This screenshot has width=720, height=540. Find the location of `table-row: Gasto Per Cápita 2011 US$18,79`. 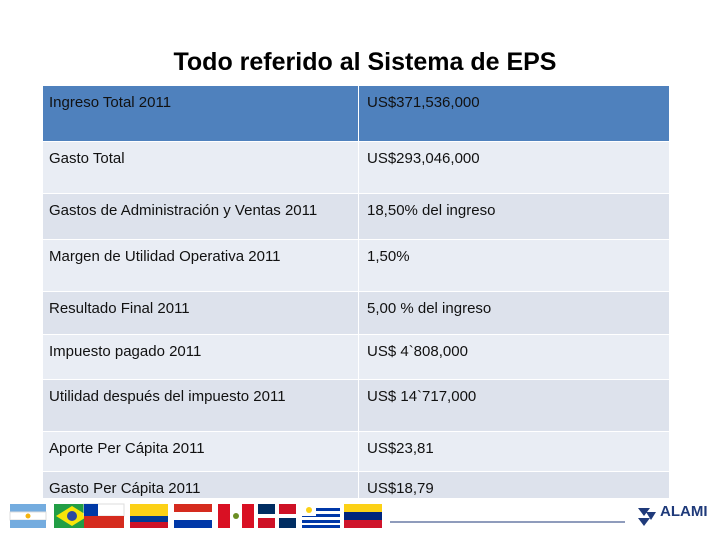

table-row: Gasto Per Cápita 2011 US$18,79 is located at coordinates (356, 485).